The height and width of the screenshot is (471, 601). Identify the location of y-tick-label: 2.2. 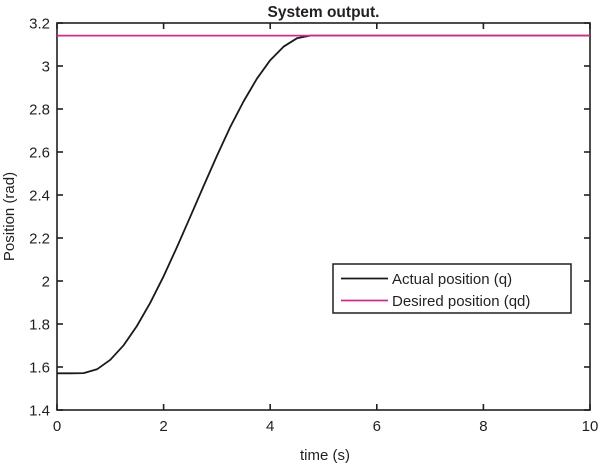
(39, 239).